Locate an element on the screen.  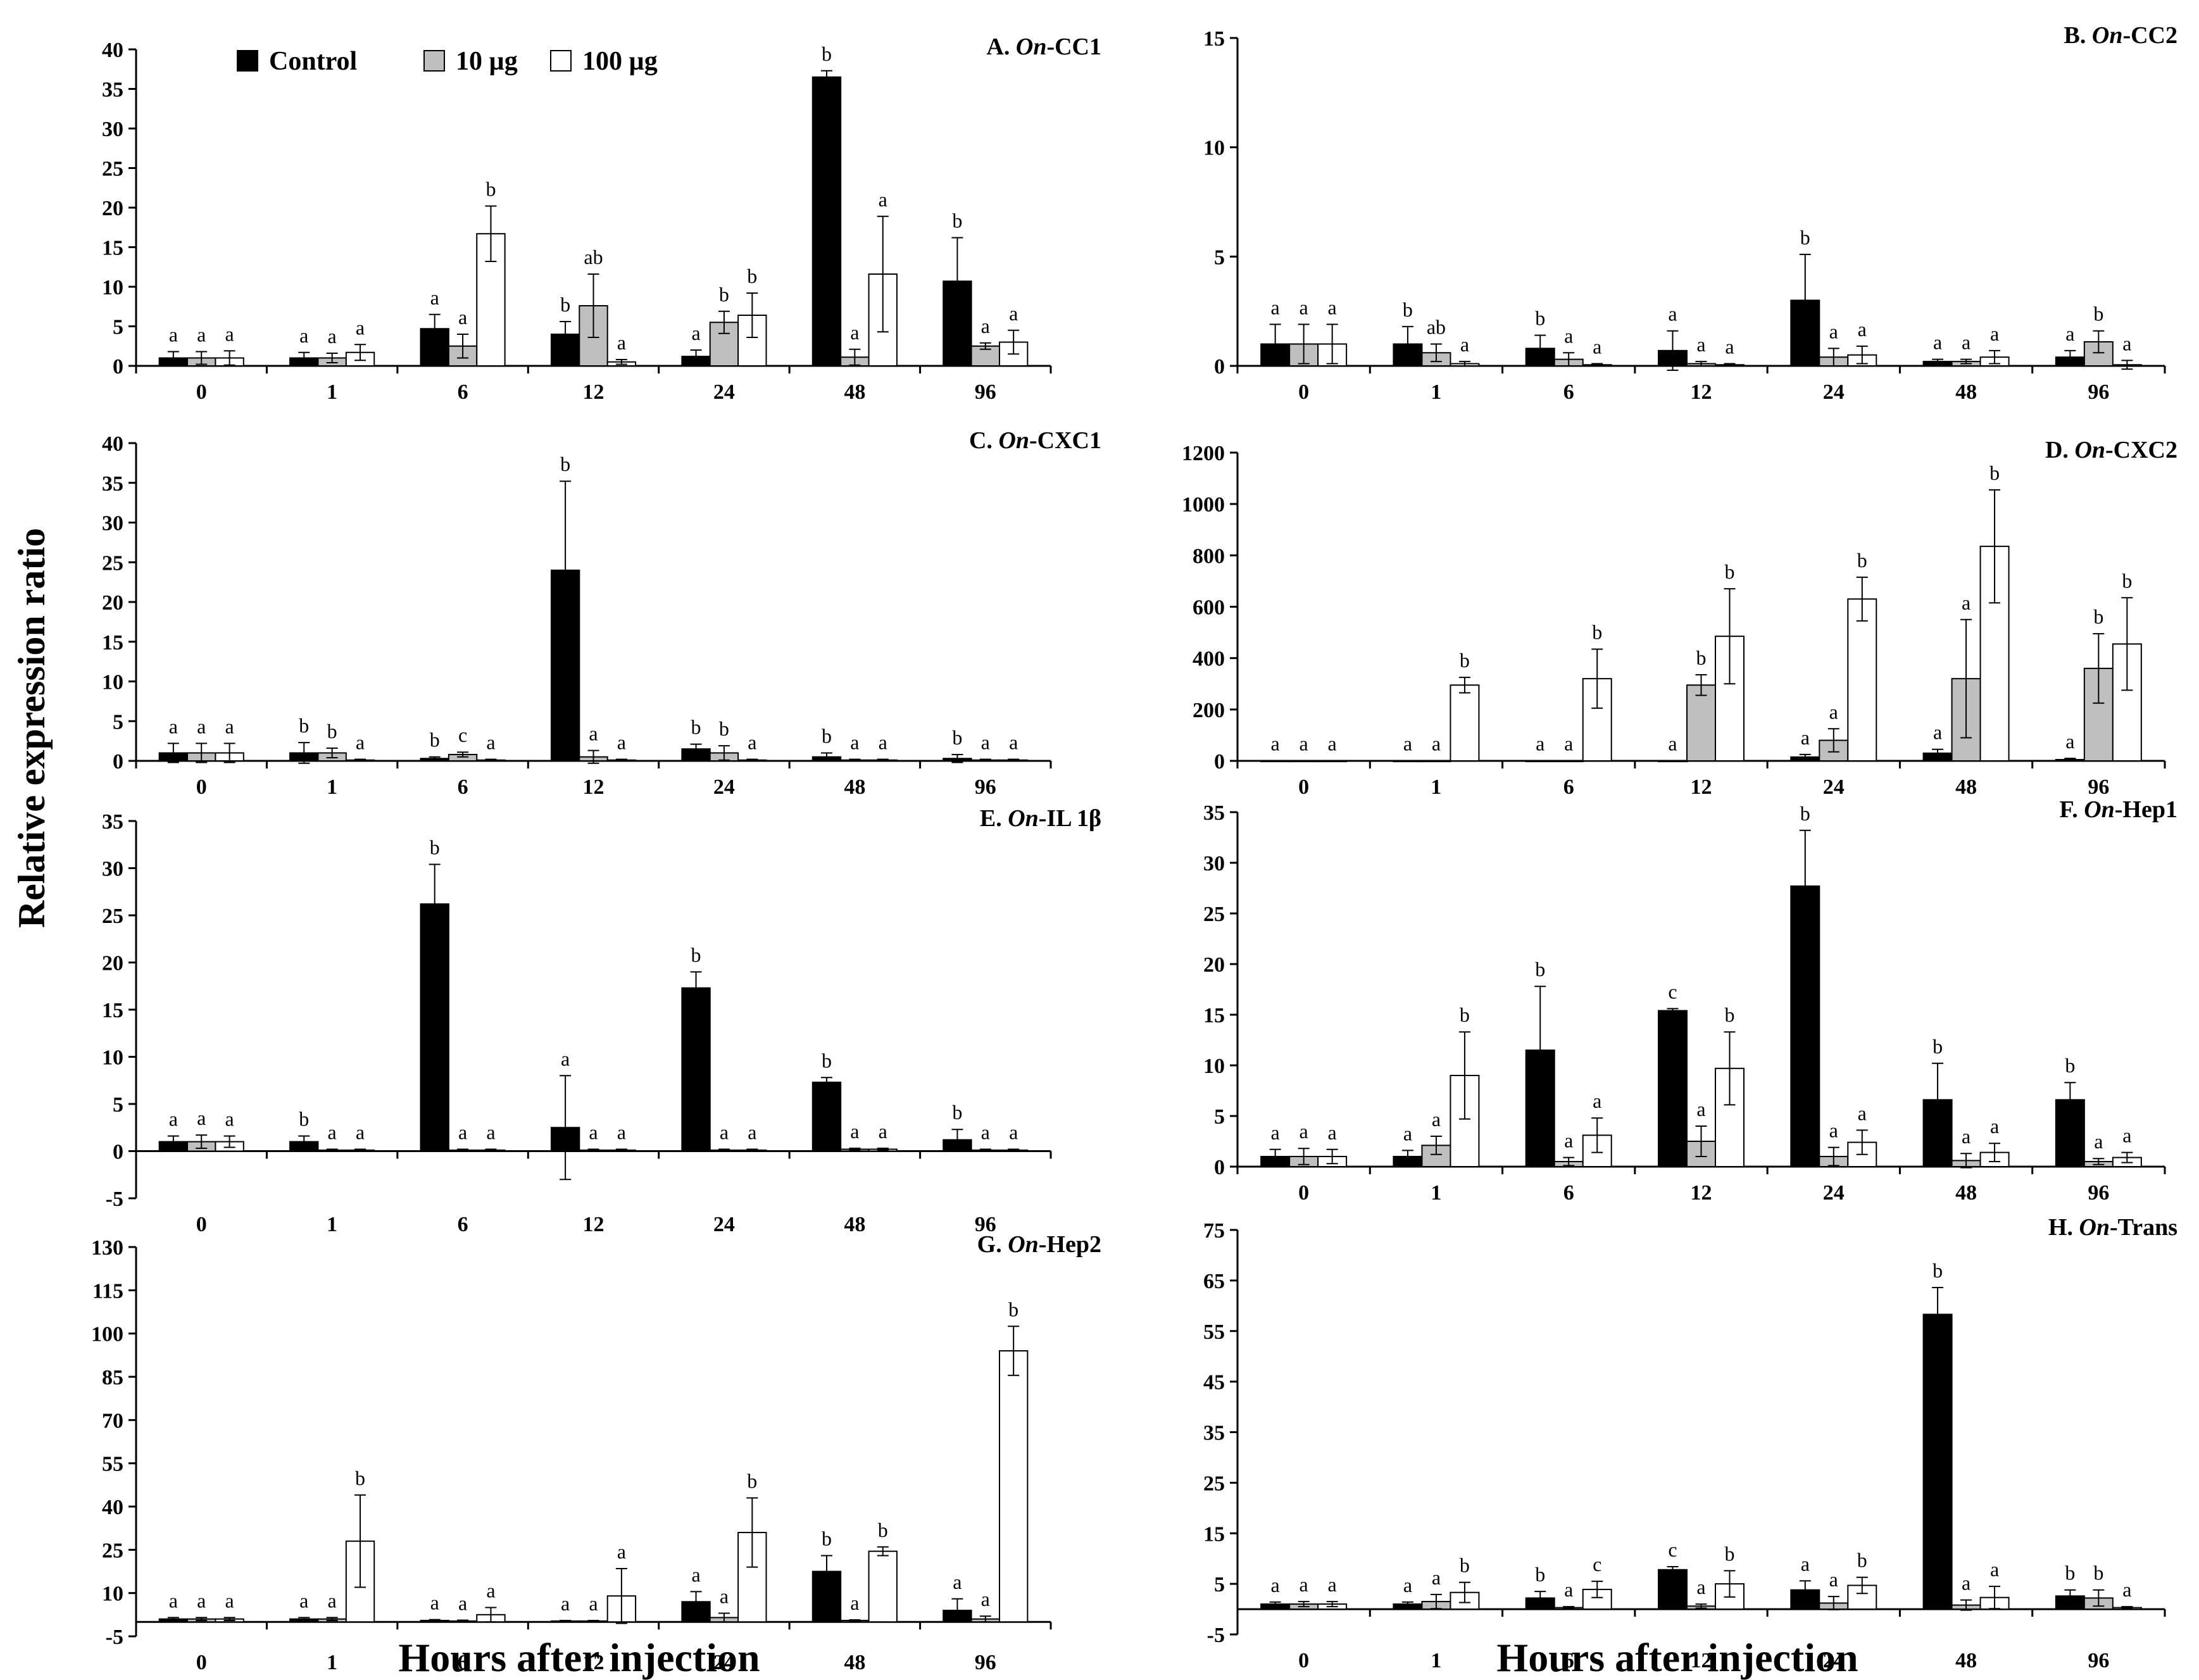
panel-g-x-tick-label: 24 is located at coordinates (724, 1662).